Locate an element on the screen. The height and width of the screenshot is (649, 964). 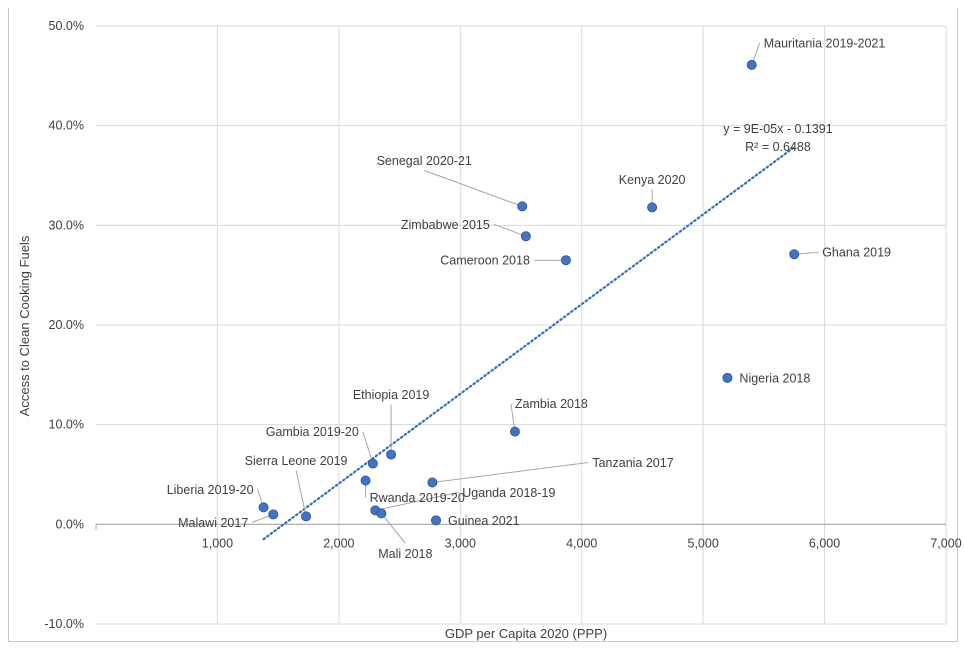
x-tick-label: 5,000 is located at coordinates (703, 543).